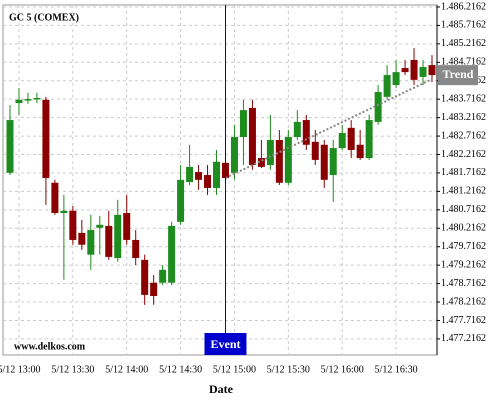 The height and width of the screenshot is (400, 500). I want to click on y-tick-label: 1.480.7162, so click(463, 209).